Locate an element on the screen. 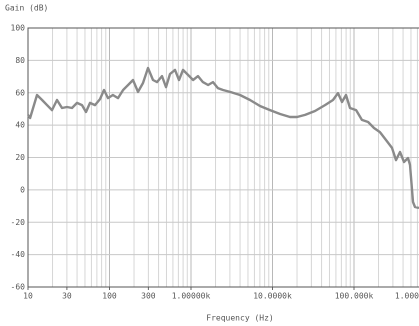 Image resolution: width=419 pixels, height=326 pixels. x-tick-label: 30 is located at coordinates (67, 296).